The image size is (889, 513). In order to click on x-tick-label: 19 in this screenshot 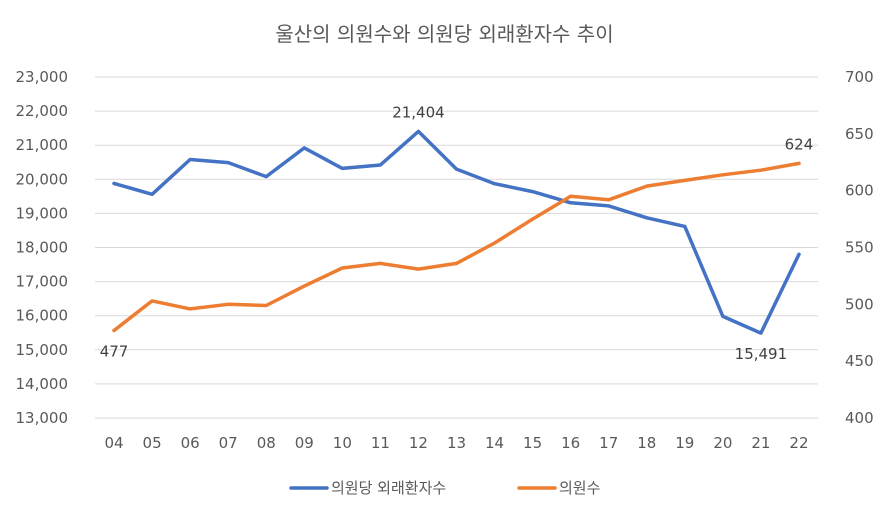, I will do `click(684, 443)`.